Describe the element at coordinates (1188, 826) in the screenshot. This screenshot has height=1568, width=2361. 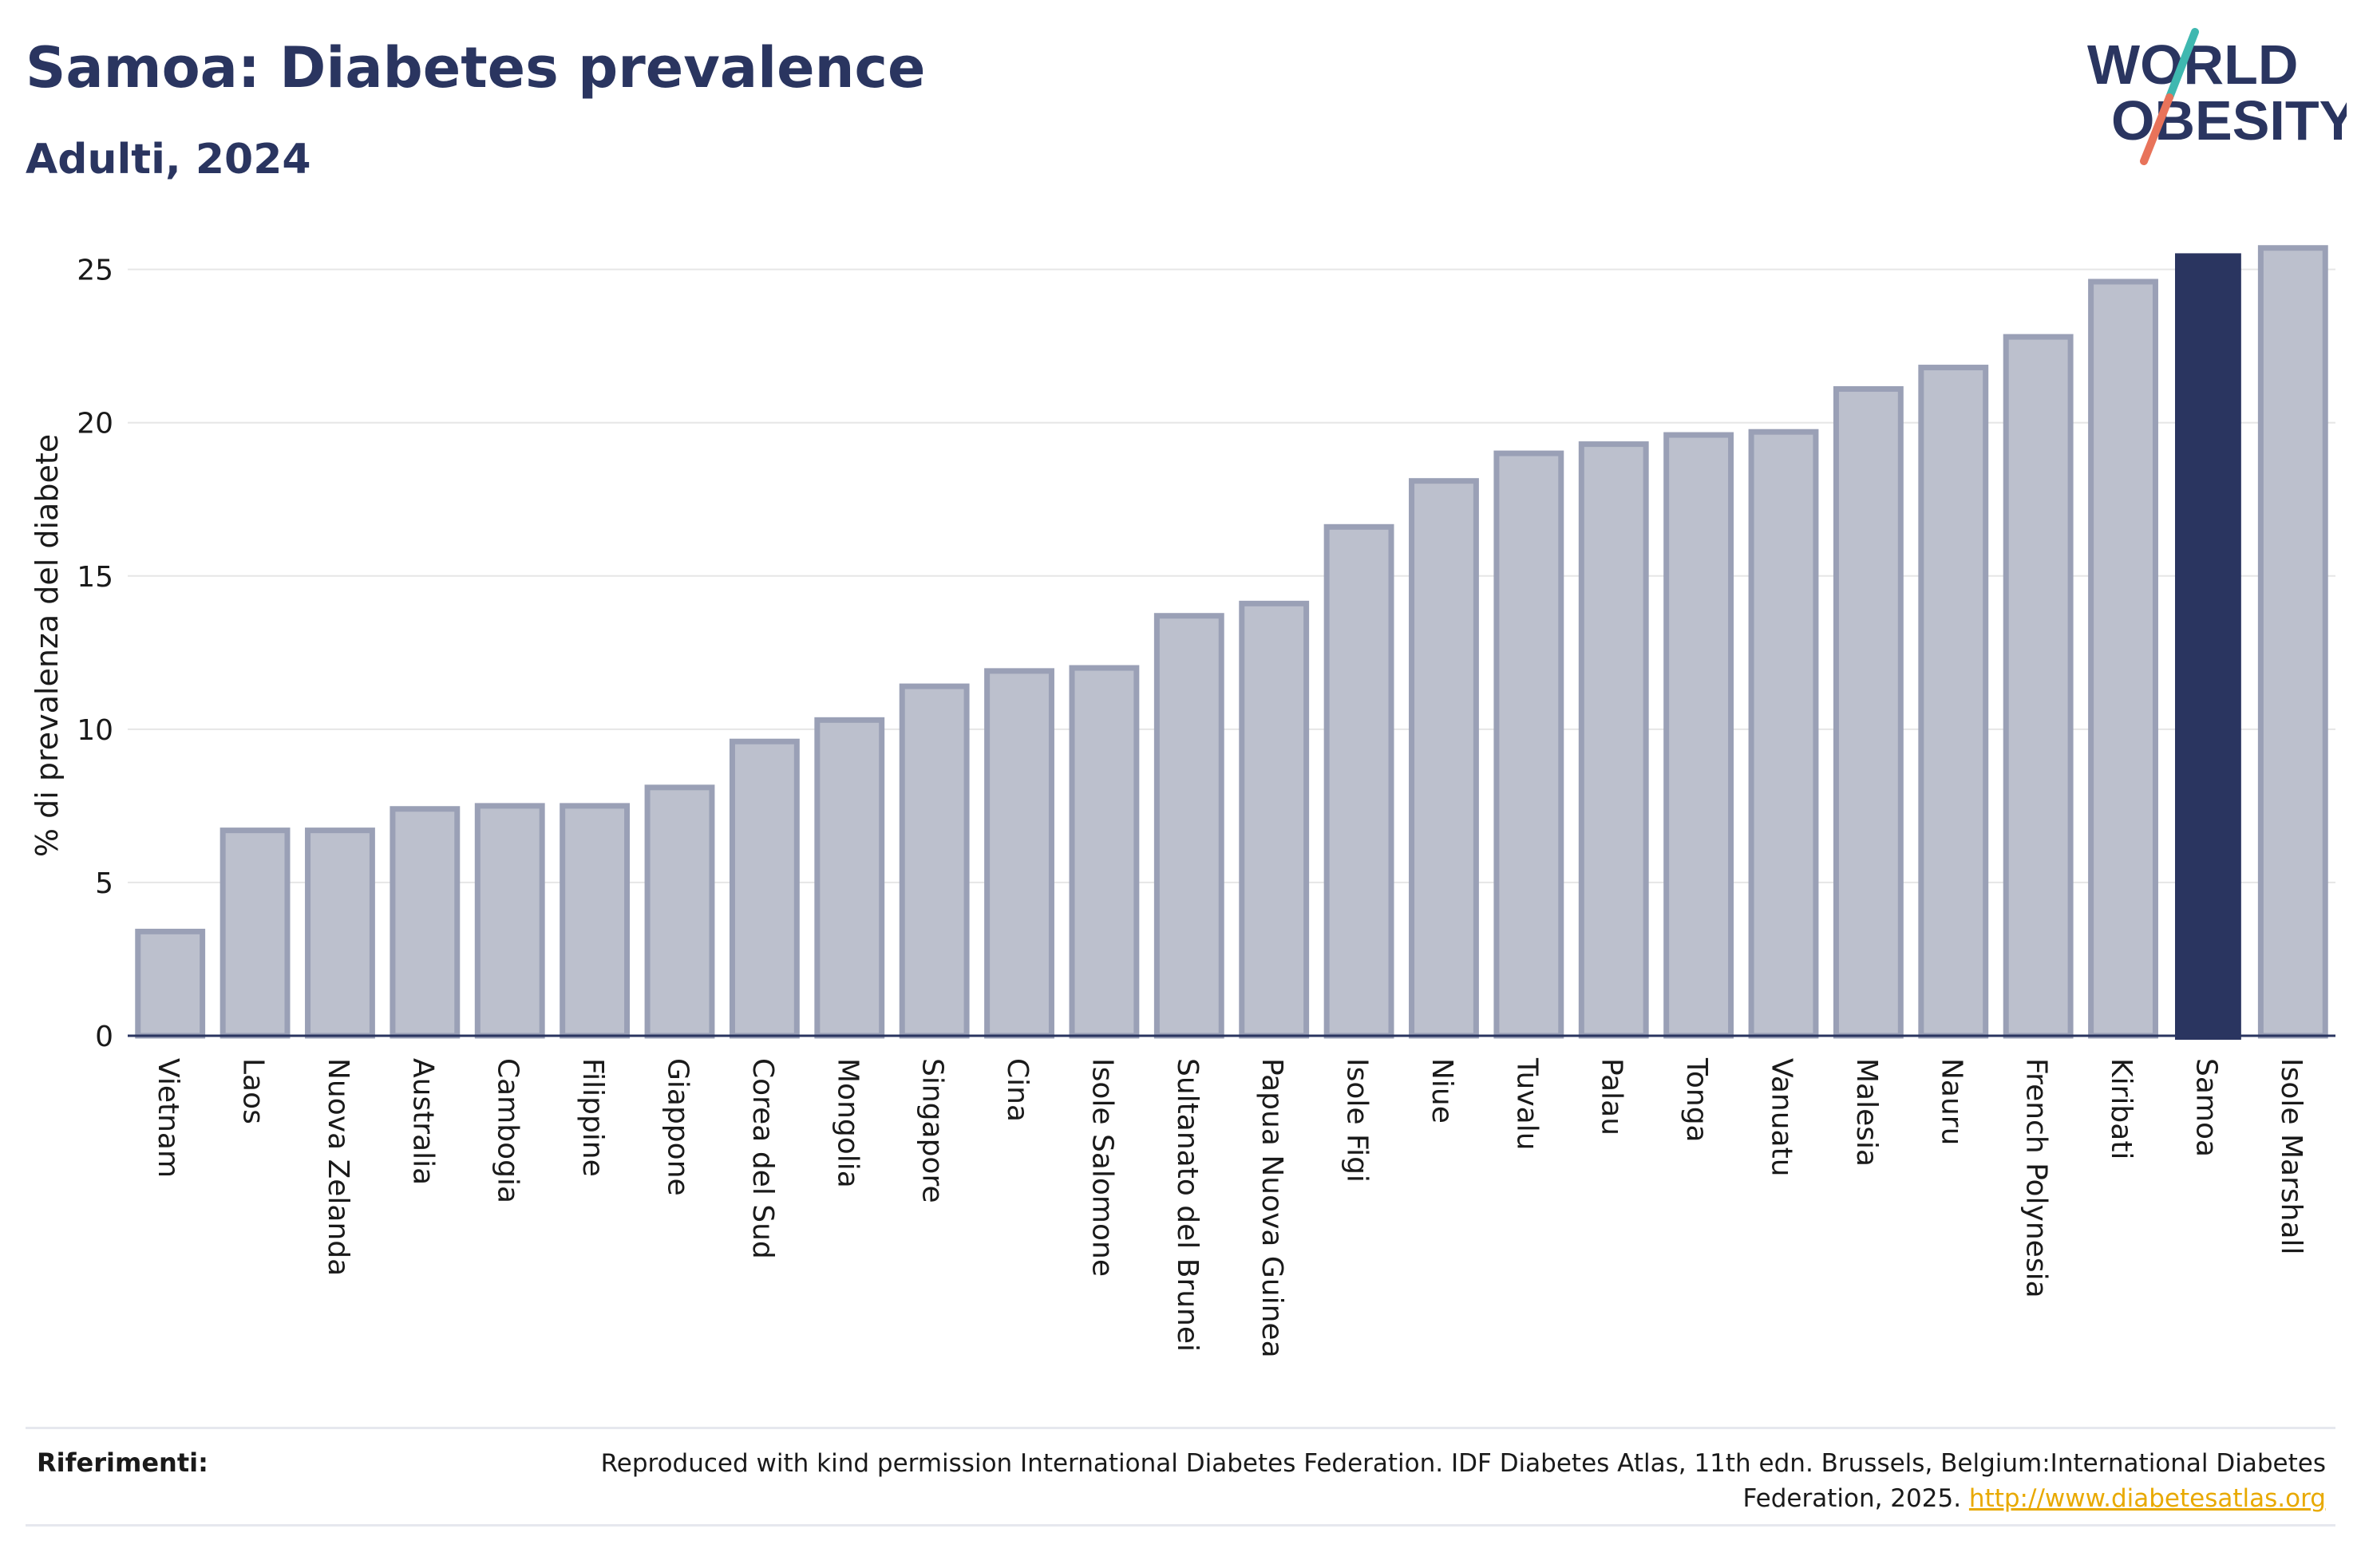
I see `bar-sultanato-del-brunei` at that location.